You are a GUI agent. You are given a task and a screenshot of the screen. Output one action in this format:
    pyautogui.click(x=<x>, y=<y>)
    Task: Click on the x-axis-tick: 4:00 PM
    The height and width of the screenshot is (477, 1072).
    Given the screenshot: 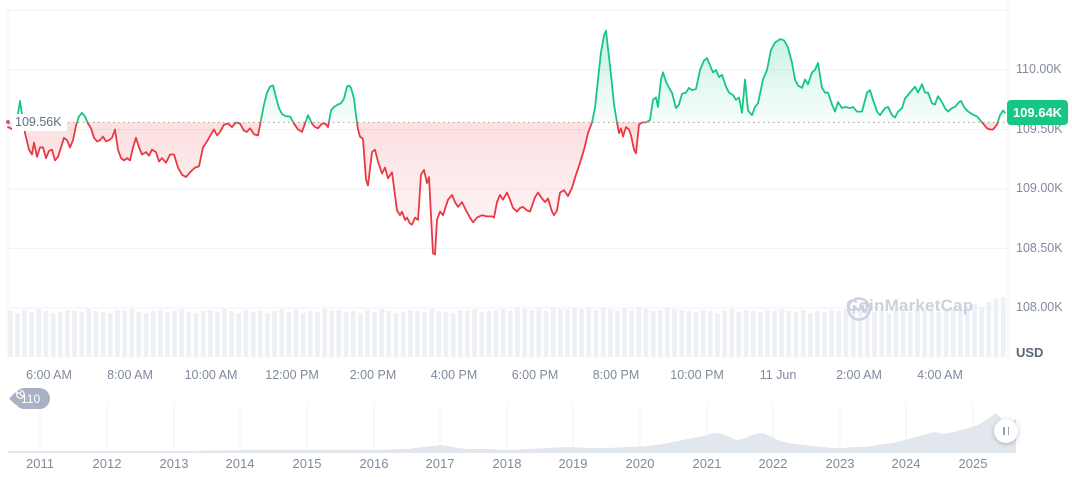 What is the action you would take?
    pyautogui.click(x=454, y=375)
    